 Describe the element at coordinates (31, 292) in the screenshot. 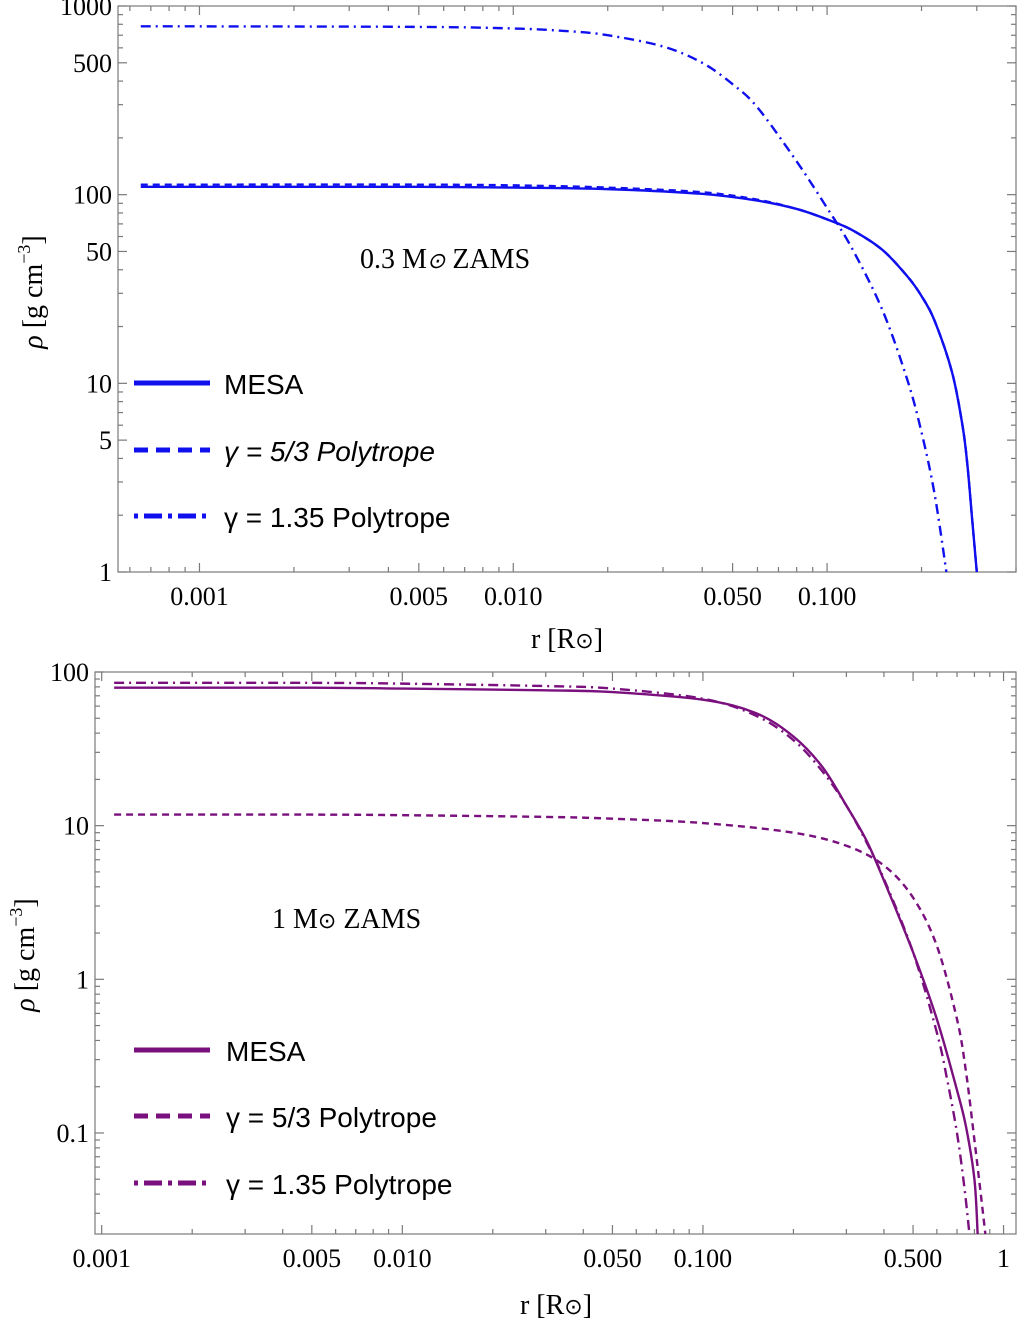

I see `ylabel-top: ρ [g cm−3]` at that location.